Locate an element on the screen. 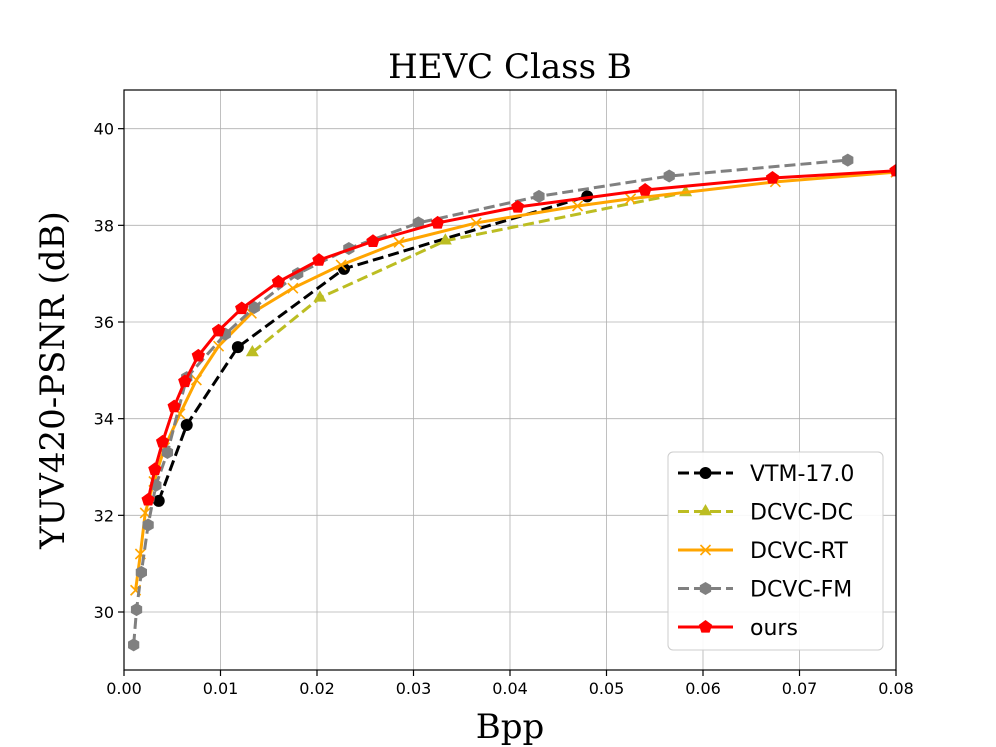  x-tick-label: 0.07 is located at coordinates (800, 688).